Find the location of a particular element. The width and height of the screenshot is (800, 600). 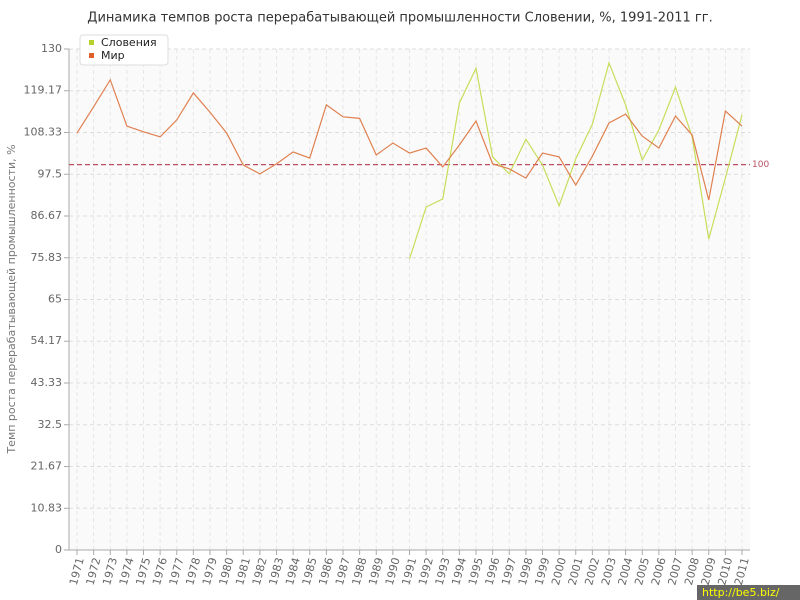

legend-label: Словения is located at coordinates (129, 42).